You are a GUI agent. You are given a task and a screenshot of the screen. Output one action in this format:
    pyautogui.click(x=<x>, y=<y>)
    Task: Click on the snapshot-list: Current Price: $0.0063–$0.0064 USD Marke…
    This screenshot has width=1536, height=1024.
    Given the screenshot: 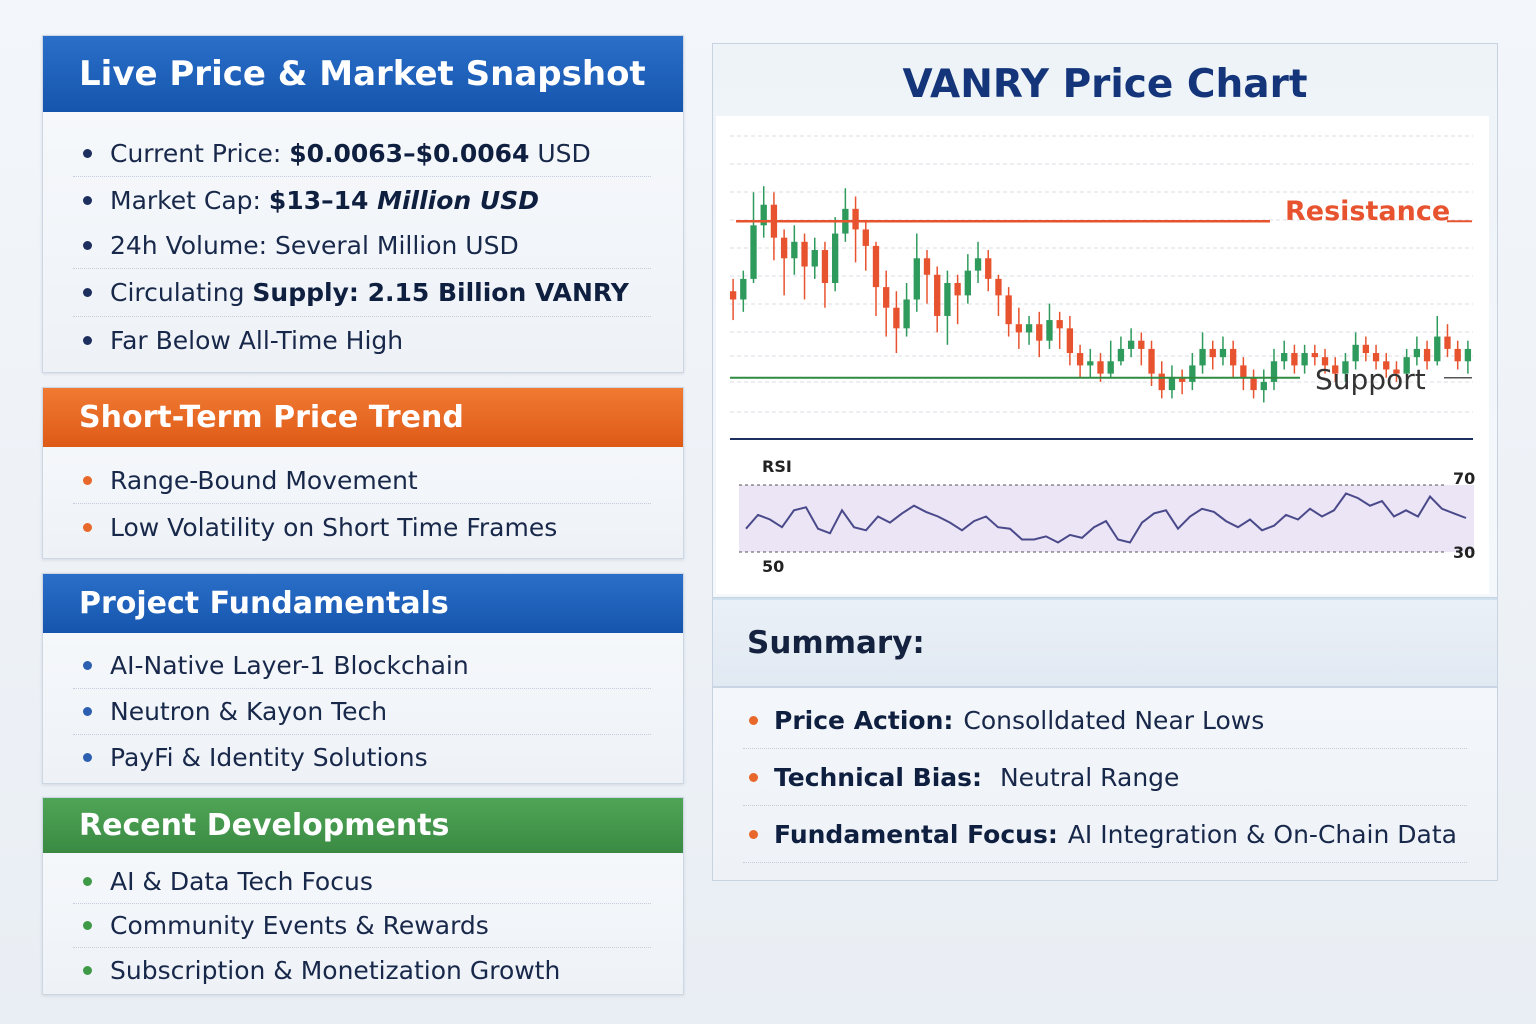 What is the action you would take?
    pyautogui.click(x=363, y=237)
    